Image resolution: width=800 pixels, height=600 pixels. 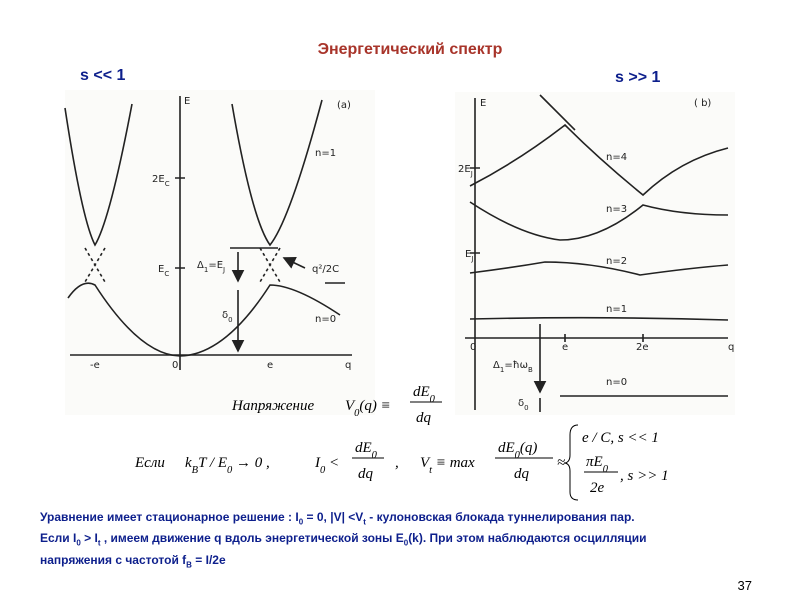 I want to click on text-part: (q), so click(x=529, y=448).